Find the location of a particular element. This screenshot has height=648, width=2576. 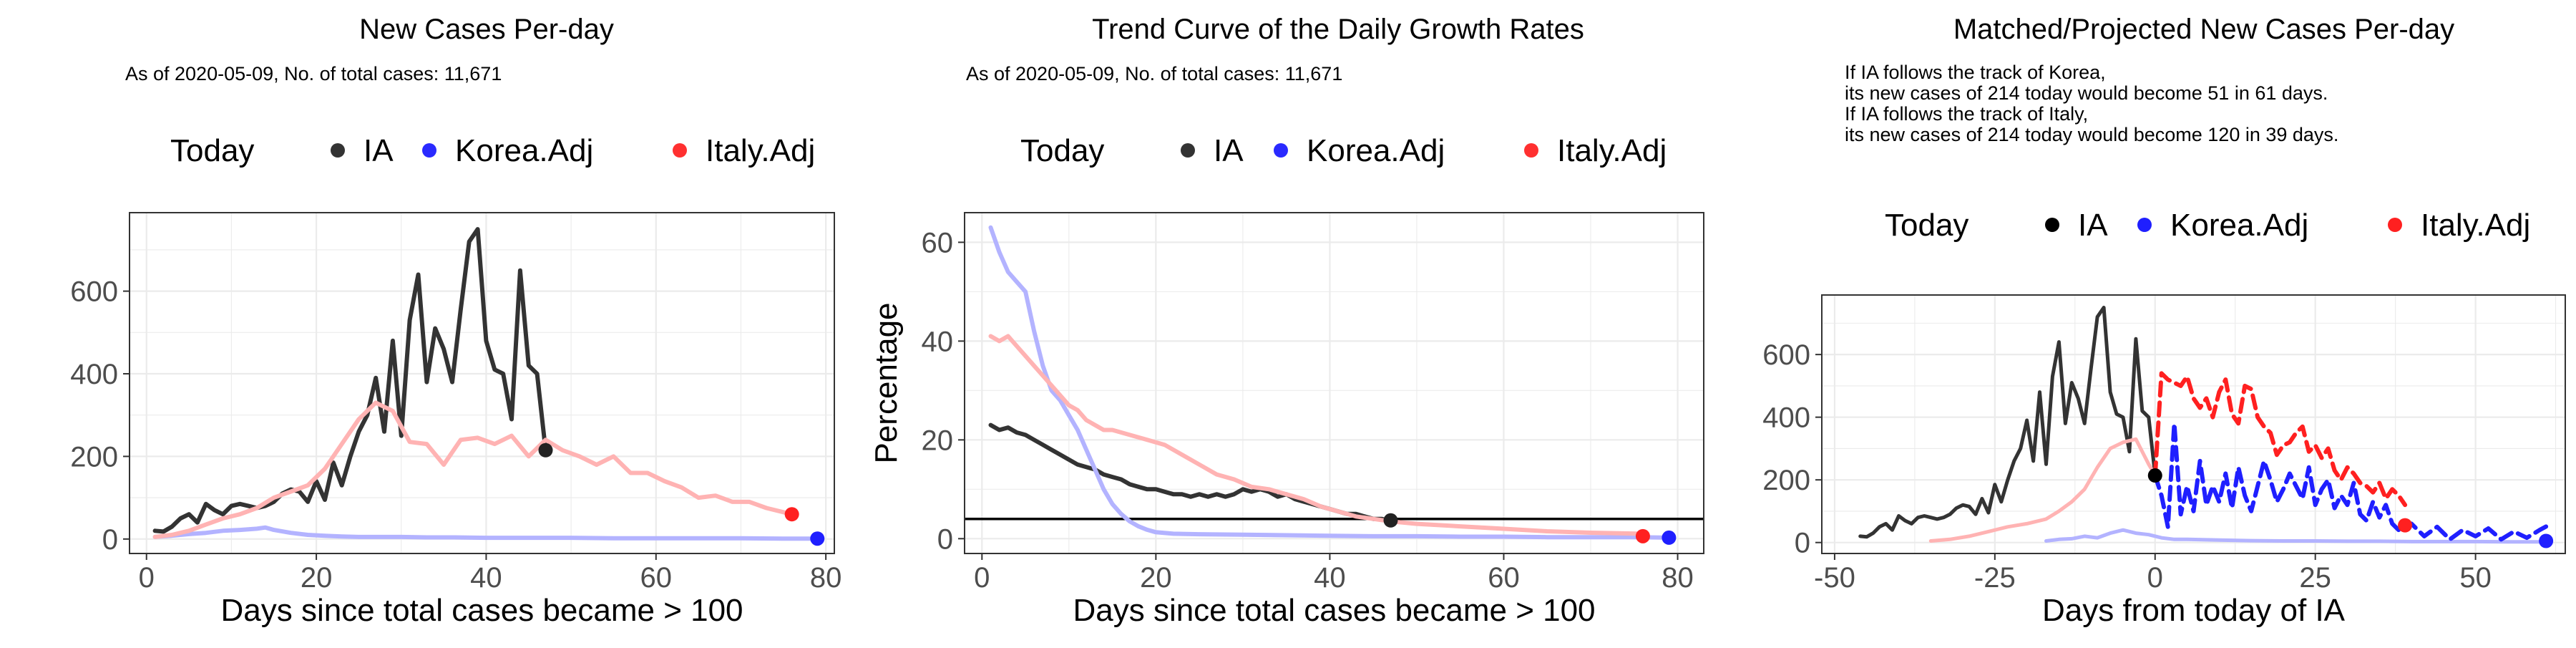

x-tick-label: -50 is located at coordinates (1834, 578).